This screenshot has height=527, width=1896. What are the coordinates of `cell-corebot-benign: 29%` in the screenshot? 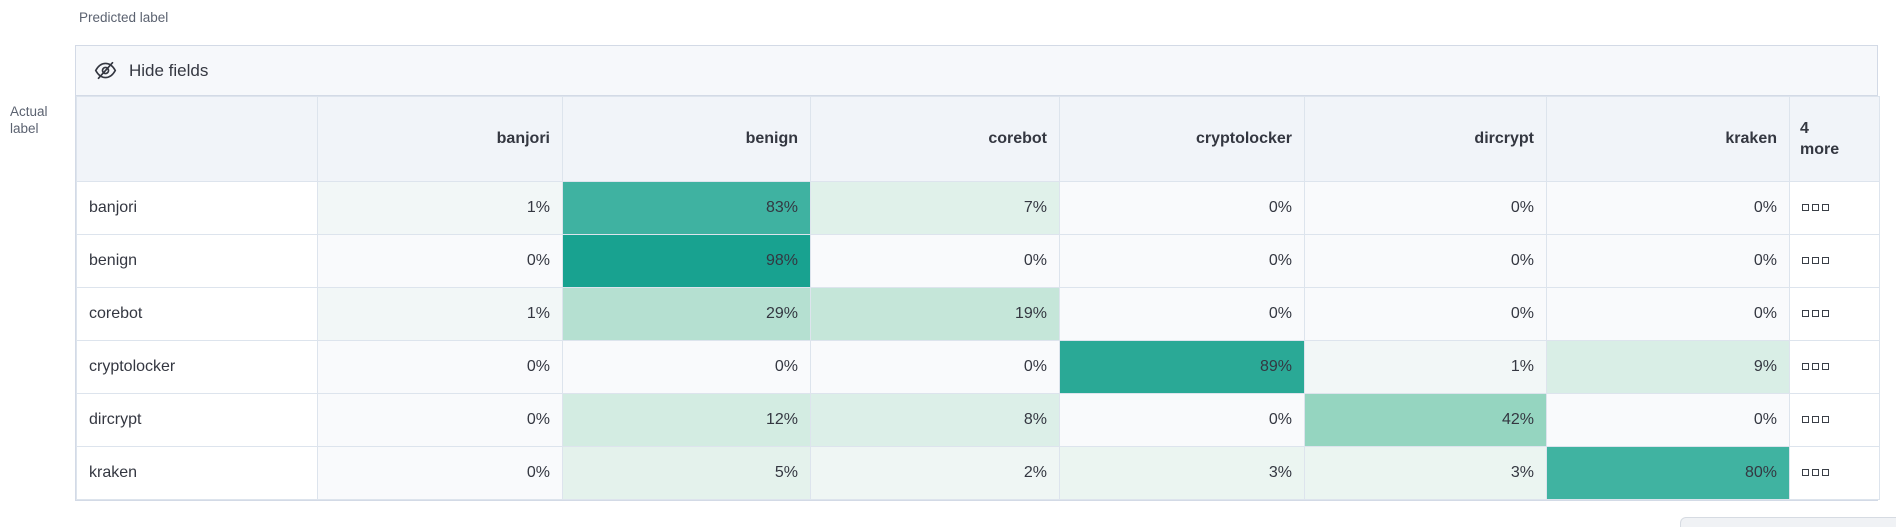 It's located at (686, 314).